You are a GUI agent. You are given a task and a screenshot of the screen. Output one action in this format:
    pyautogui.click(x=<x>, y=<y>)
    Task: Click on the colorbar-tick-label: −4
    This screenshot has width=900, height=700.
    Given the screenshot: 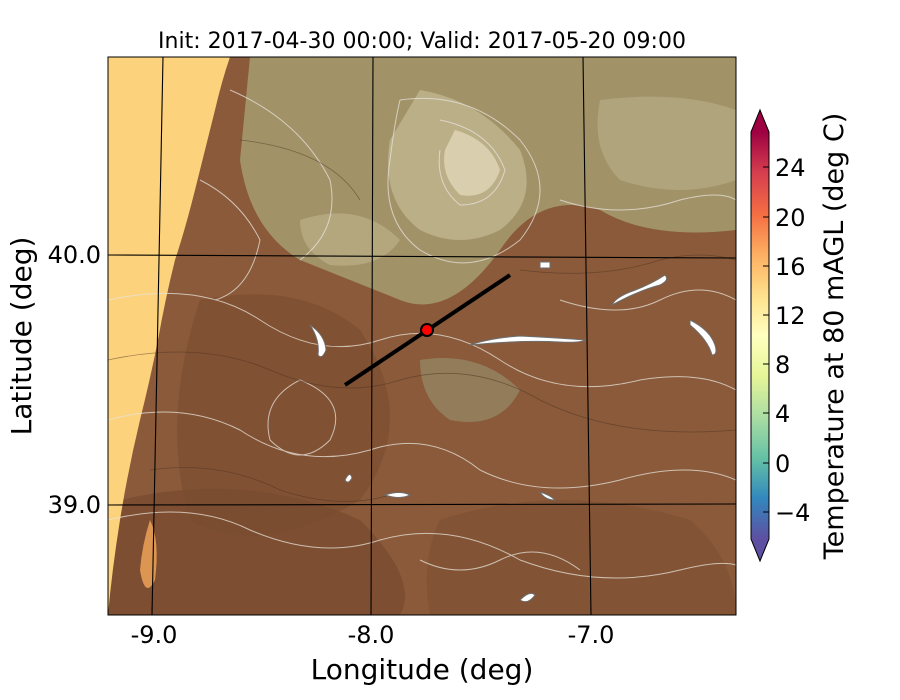 What is the action you would take?
    pyautogui.click(x=792, y=513)
    